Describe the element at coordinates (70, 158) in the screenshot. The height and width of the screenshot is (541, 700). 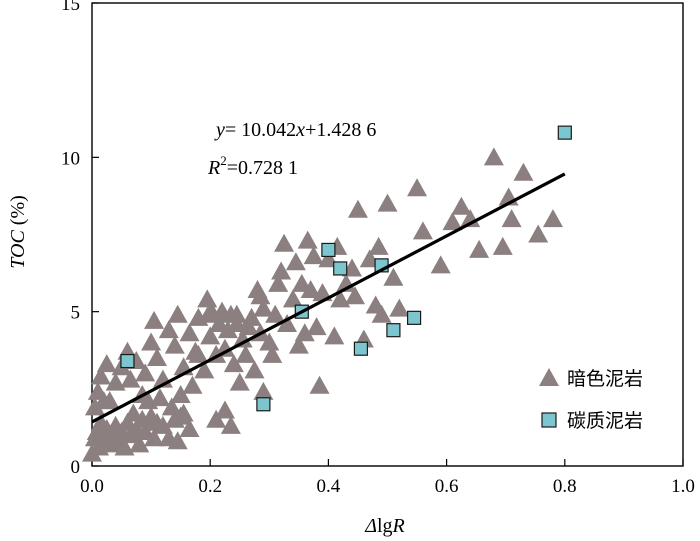
I see `y-tick-label: 10` at that location.